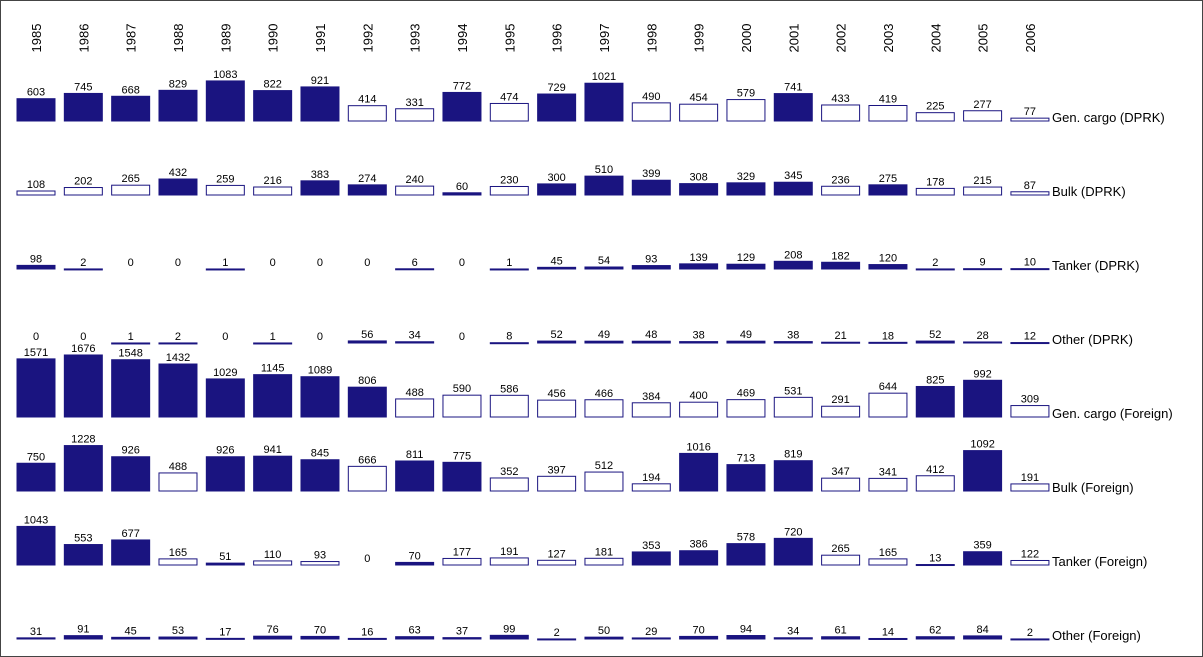  What do you see at coordinates (935, 559) in the screenshot?
I see `value-label: 13` at bounding box center [935, 559].